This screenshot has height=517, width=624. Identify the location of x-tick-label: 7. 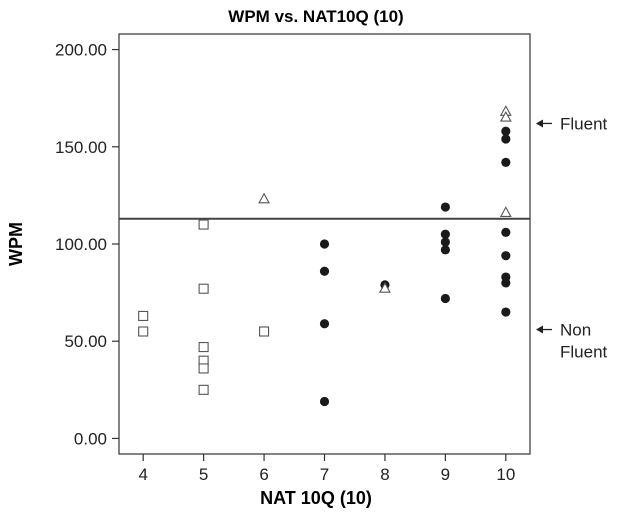
(324, 474).